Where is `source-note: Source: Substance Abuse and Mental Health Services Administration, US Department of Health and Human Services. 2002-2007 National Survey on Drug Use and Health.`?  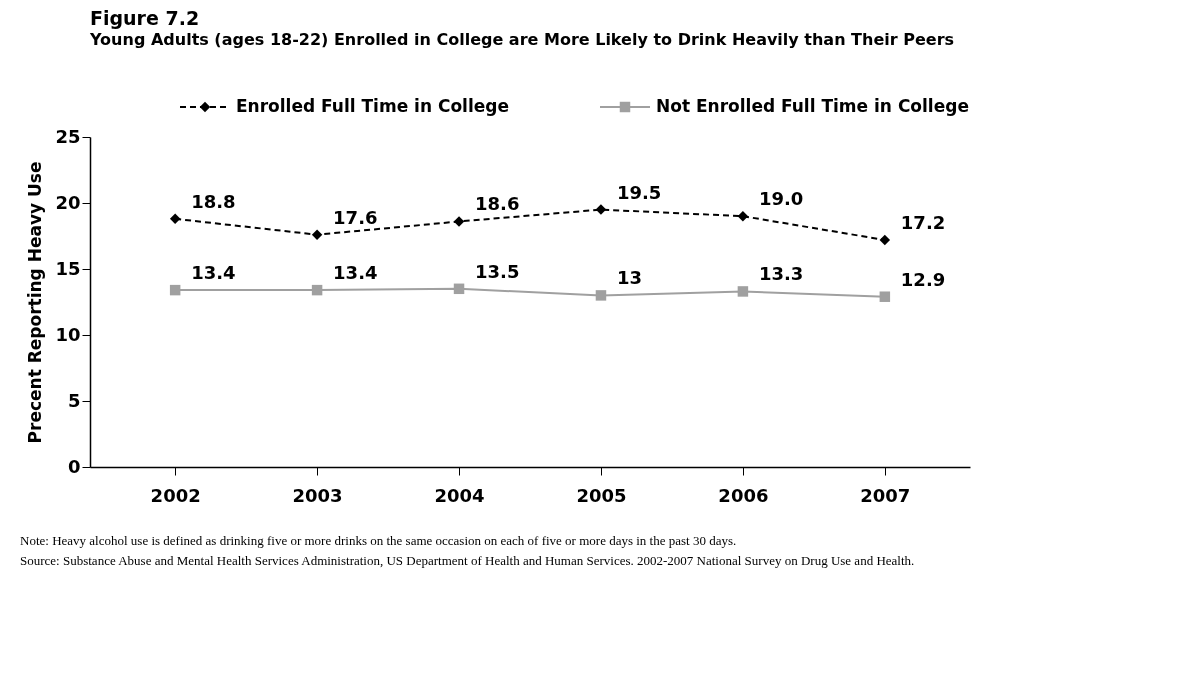 source-note: Source: Substance Abuse and Mental Health Services Administration, US Department of Health and Human Services. 2002-2007 National Survey on Drug Use and Health. is located at coordinates (467, 560).